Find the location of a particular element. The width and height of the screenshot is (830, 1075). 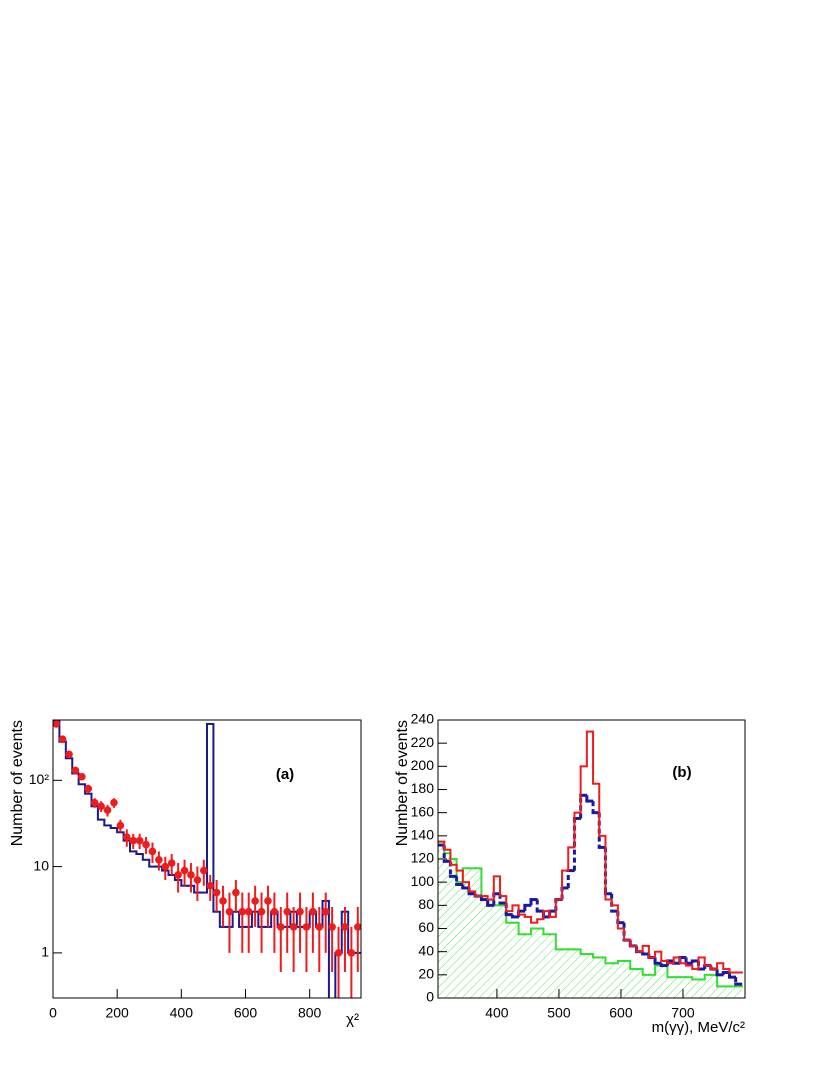

y-tick-label: 0 is located at coordinates (430, 997).